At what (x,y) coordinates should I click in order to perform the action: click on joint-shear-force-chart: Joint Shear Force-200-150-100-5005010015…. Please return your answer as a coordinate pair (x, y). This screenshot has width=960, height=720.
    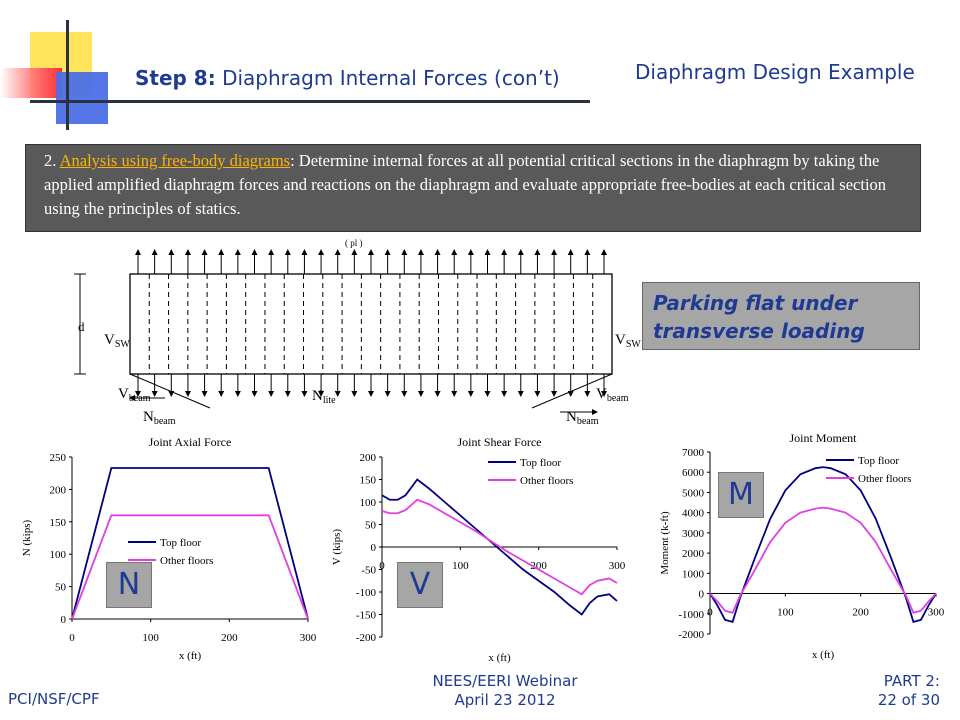
    Looking at the image, I should click on (478, 549).